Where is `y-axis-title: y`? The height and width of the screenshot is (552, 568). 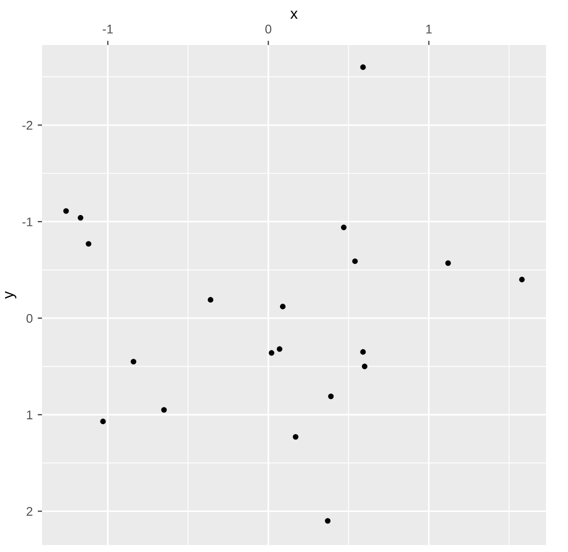
y-axis-title: y is located at coordinates (10, 295).